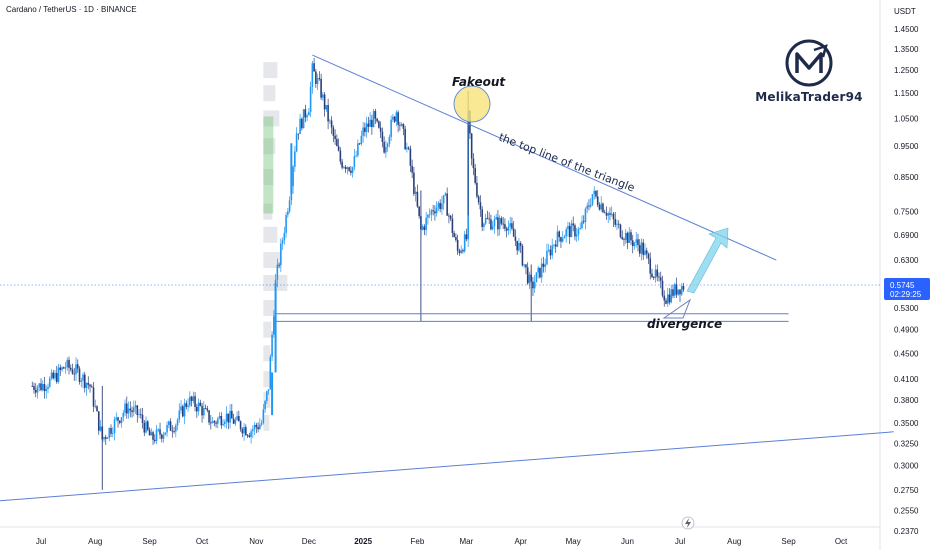 The width and height of the screenshot is (932, 550). Describe the element at coordinates (202, 541) in the screenshot. I see `time-tick-label: Oct` at that location.